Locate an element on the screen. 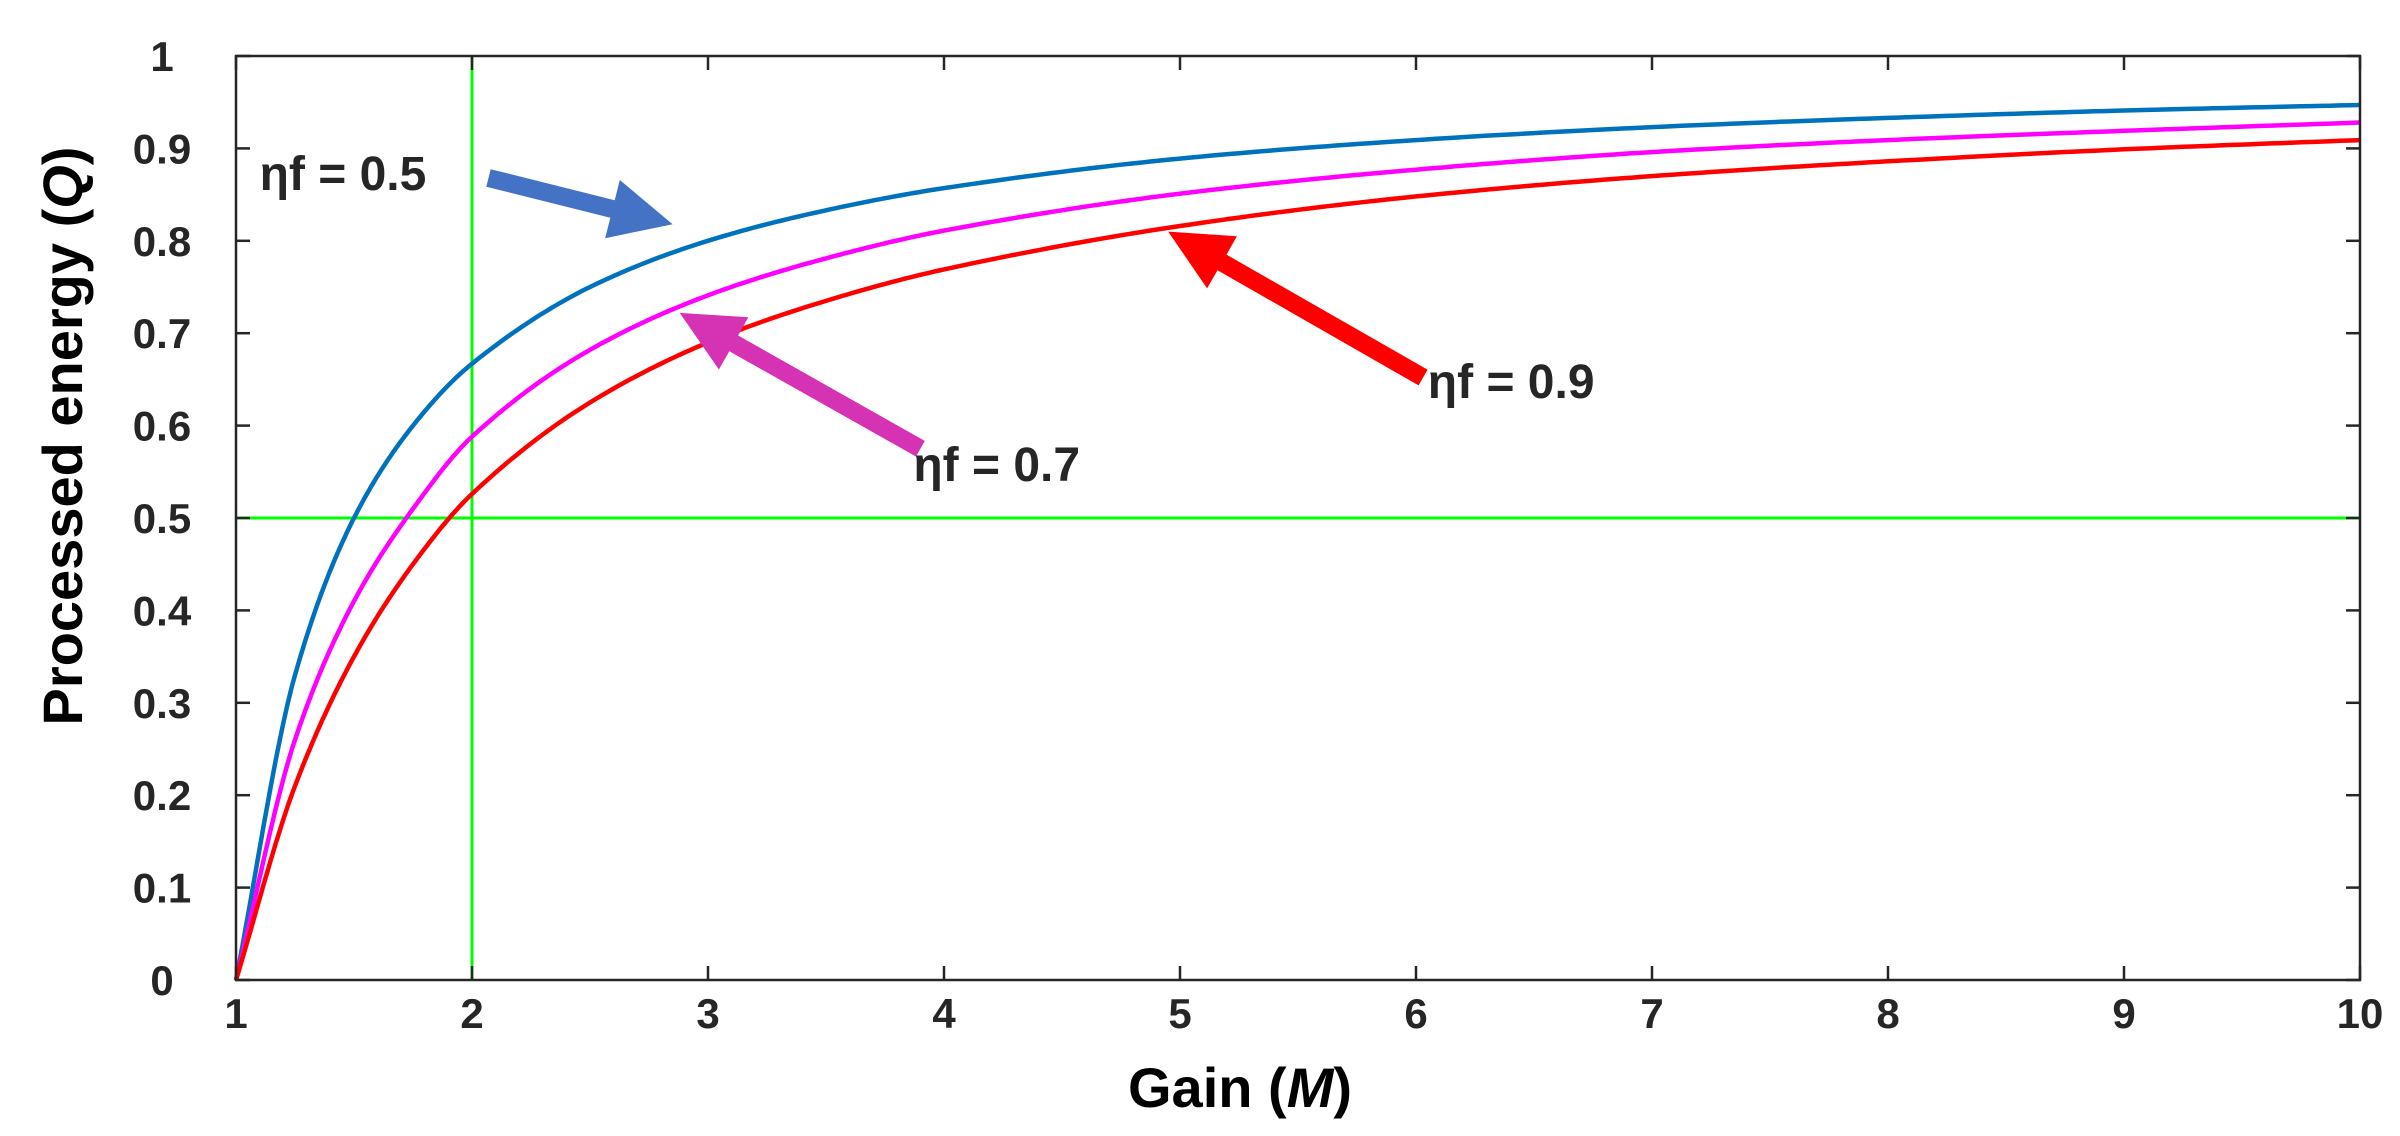 The height and width of the screenshot is (1136, 2400). annotation-label-1: ηf = 0.5 is located at coordinates (343, 174).